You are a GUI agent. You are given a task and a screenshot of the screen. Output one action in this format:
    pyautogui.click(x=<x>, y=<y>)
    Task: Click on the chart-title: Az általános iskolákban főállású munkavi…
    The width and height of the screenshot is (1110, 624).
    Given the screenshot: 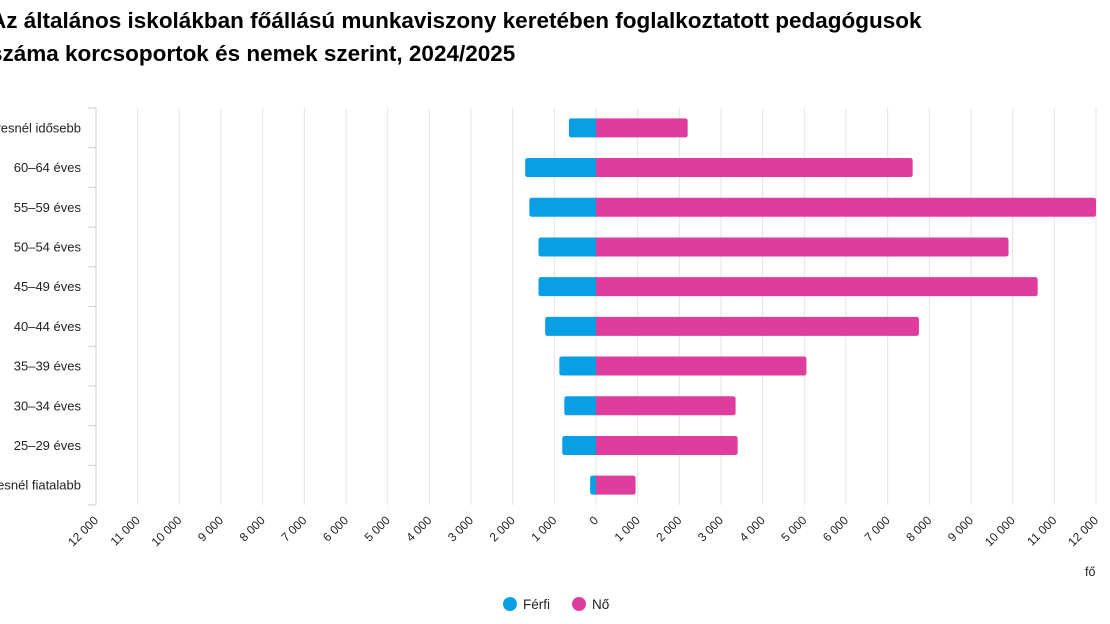 What is the action you would take?
    pyautogui.click(x=555, y=37)
    